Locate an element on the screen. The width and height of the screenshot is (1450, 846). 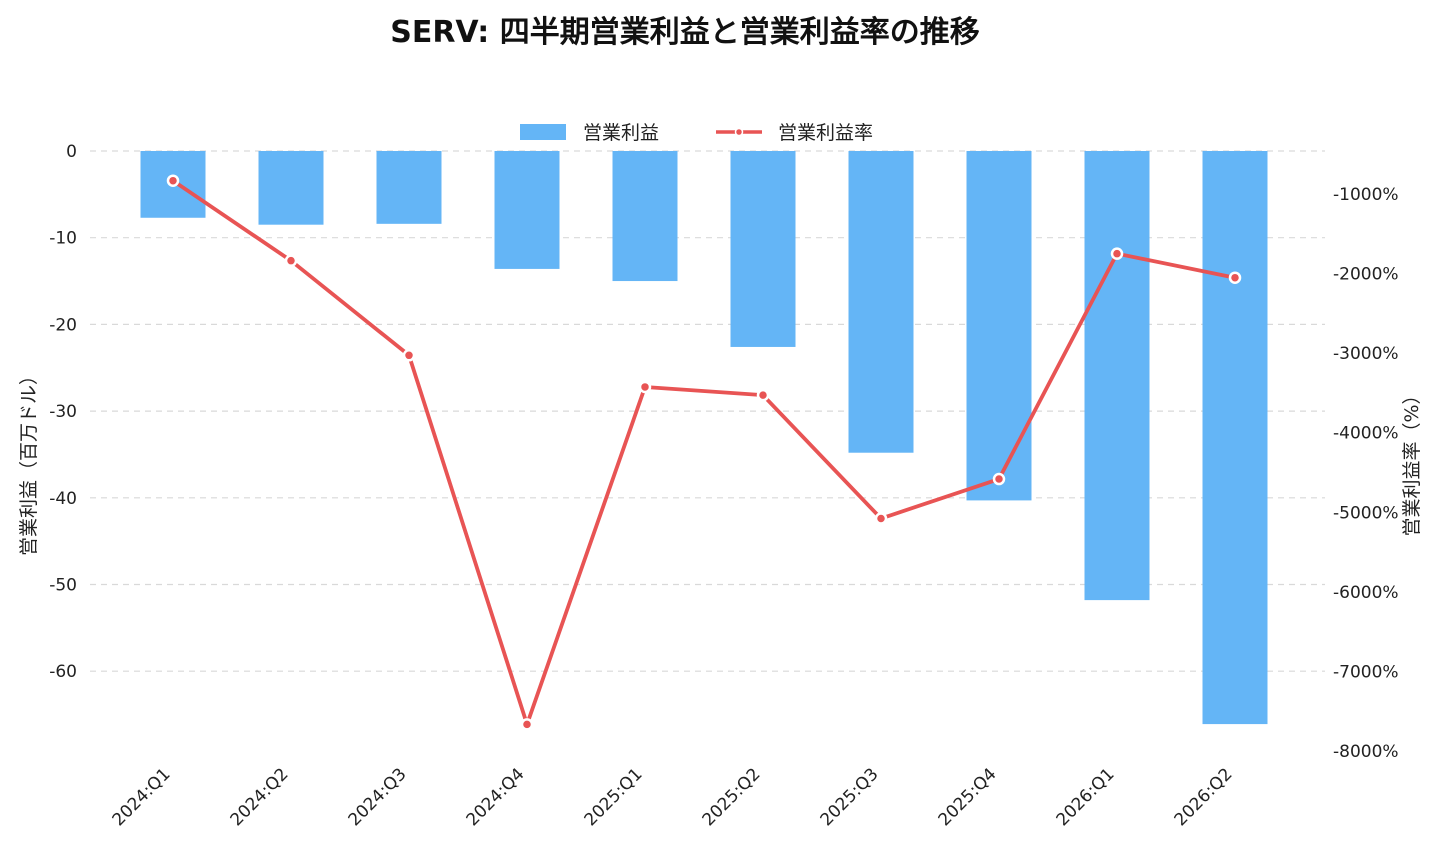
bar-2025:Q2 is located at coordinates (763, 249).